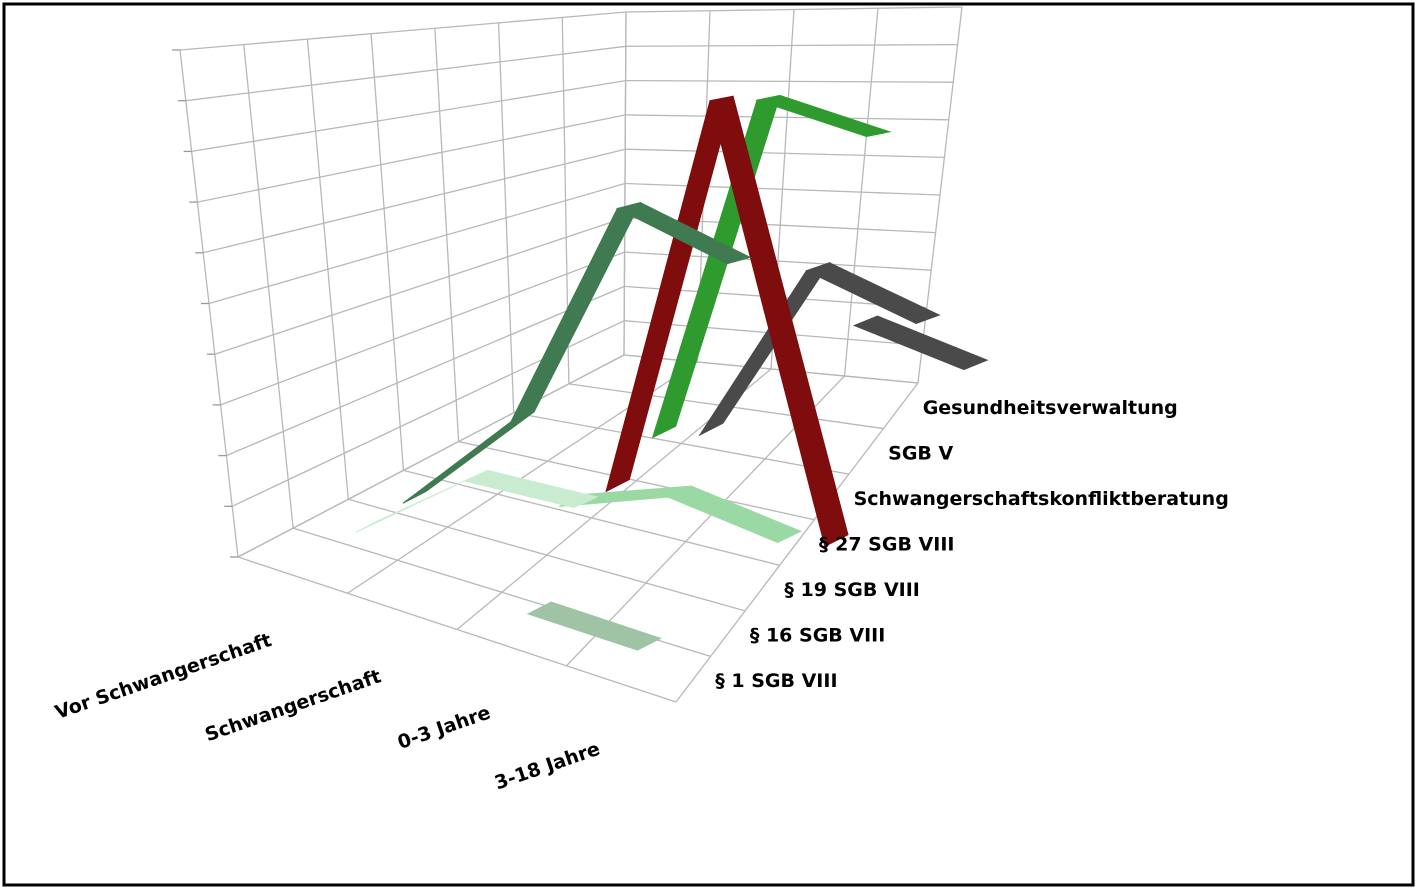  Describe the element at coordinates (920, 453) in the screenshot. I see `depth-label: SGB V` at that location.